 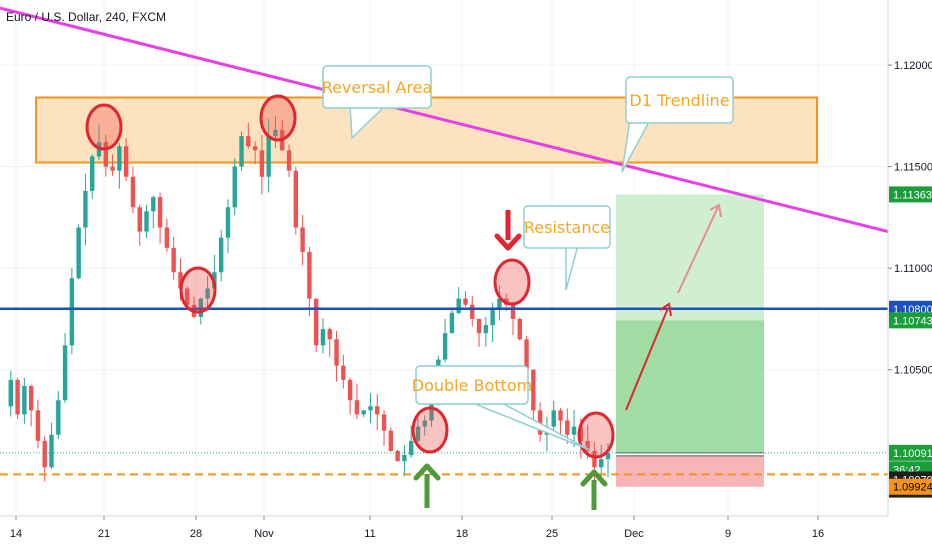 I want to click on d1-trendline-callout: D1 Trendline, so click(x=677, y=124).